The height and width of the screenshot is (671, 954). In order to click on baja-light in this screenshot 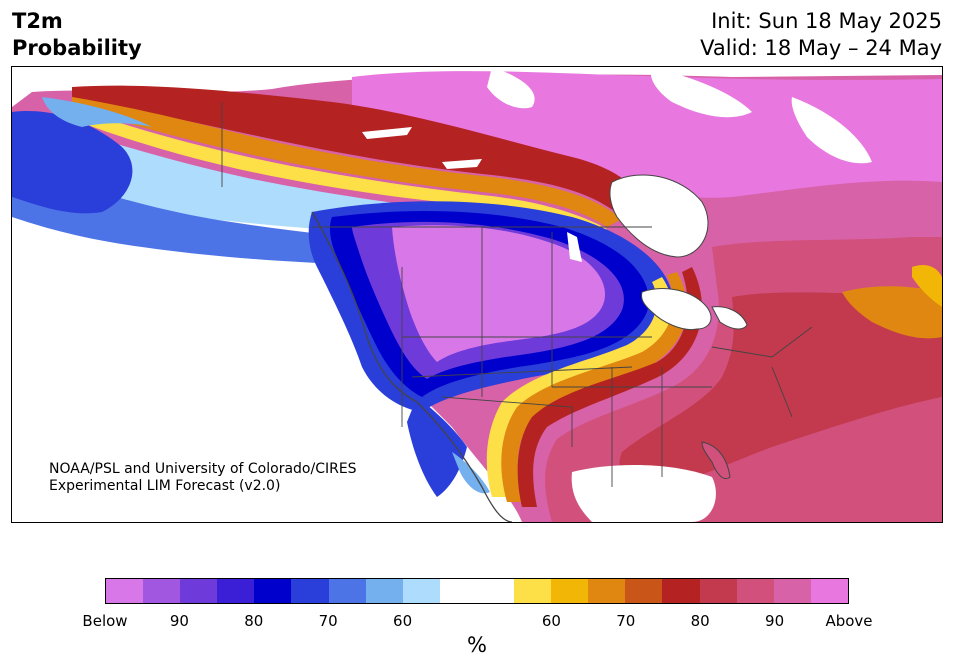, I will do `click(471, 473)`.